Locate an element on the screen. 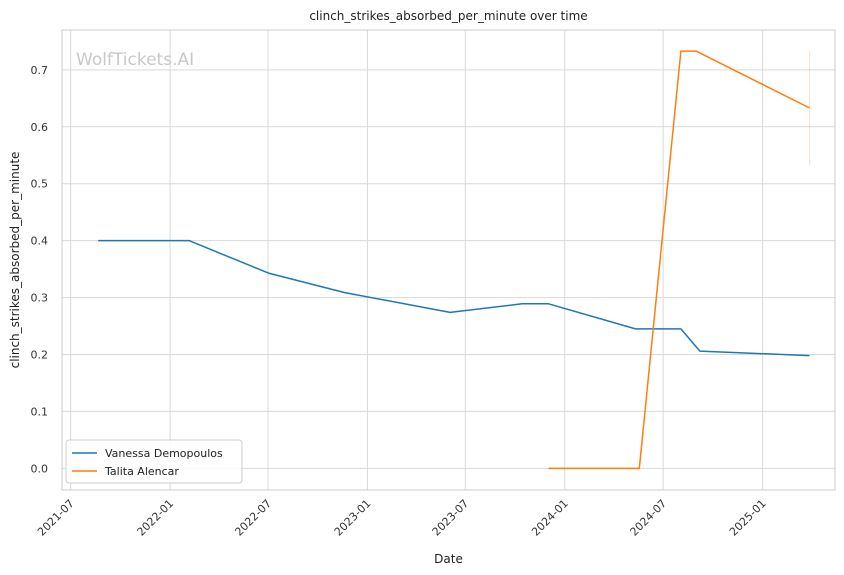 The height and width of the screenshot is (575, 844). x-tick-label: 2023-07 is located at coordinates (451, 518).